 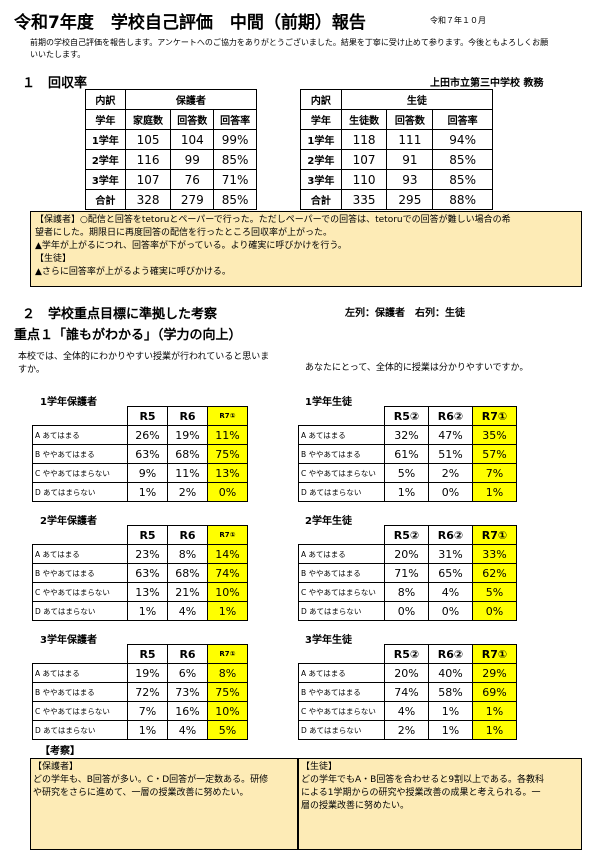 What do you see at coordinates (407, 435) in the screenshot?
I see `table-row: A あてはまる 32% 47% 35%` at bounding box center [407, 435].